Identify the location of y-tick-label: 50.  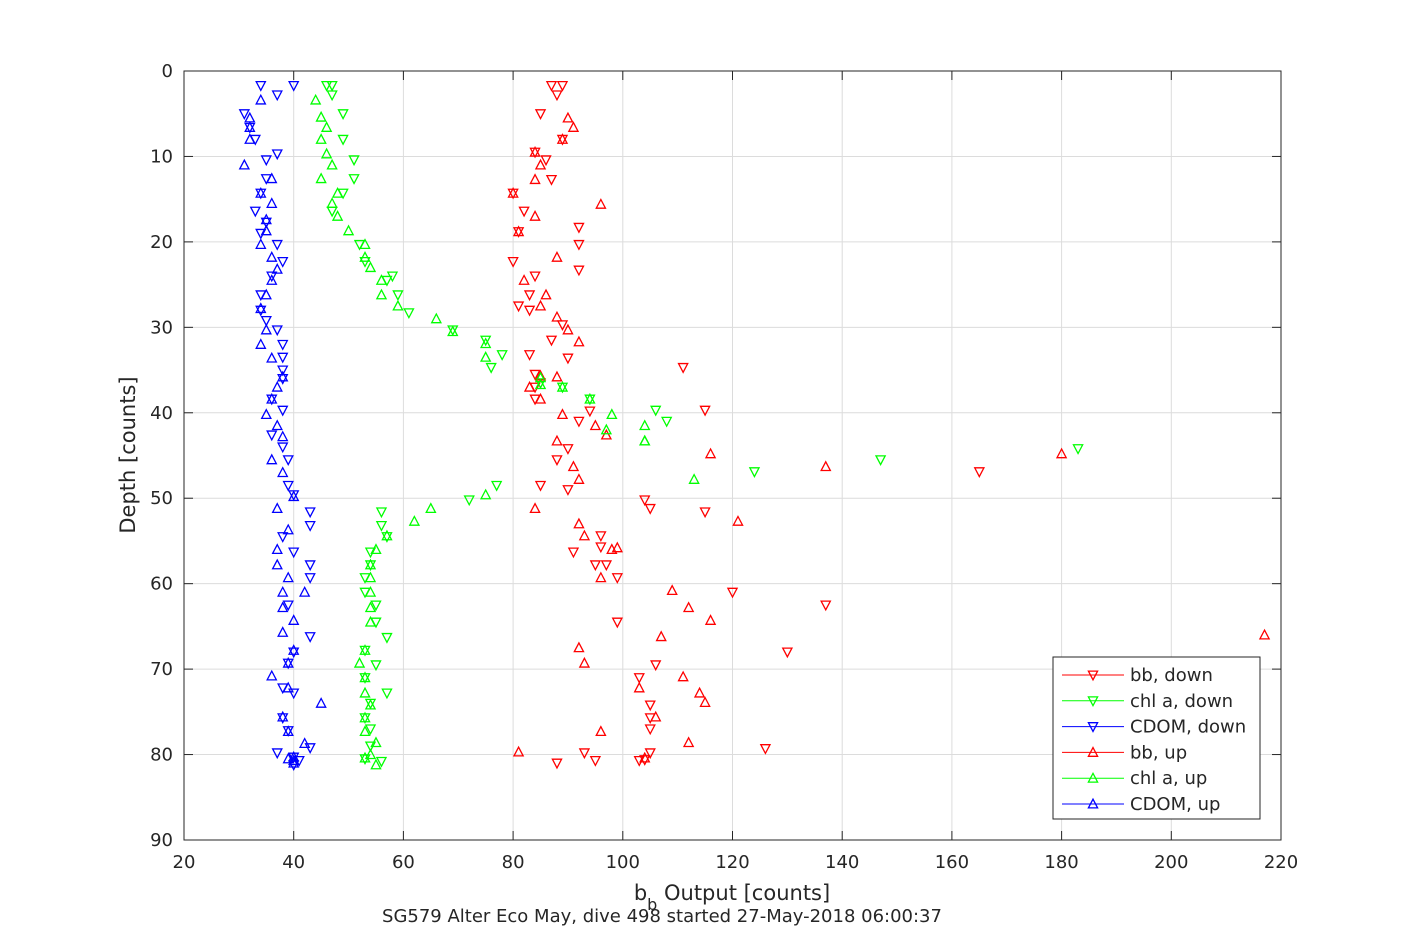
(161, 498).